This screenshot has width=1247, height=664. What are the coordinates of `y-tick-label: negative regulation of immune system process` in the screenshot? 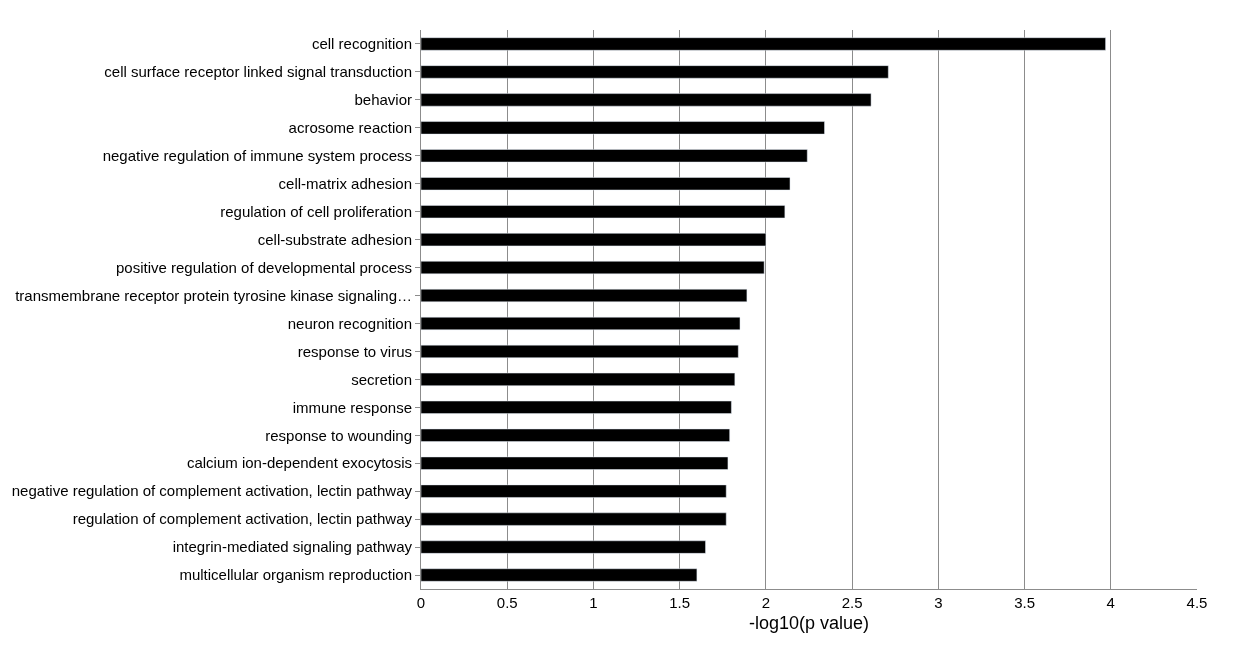 It's located at (257, 156).